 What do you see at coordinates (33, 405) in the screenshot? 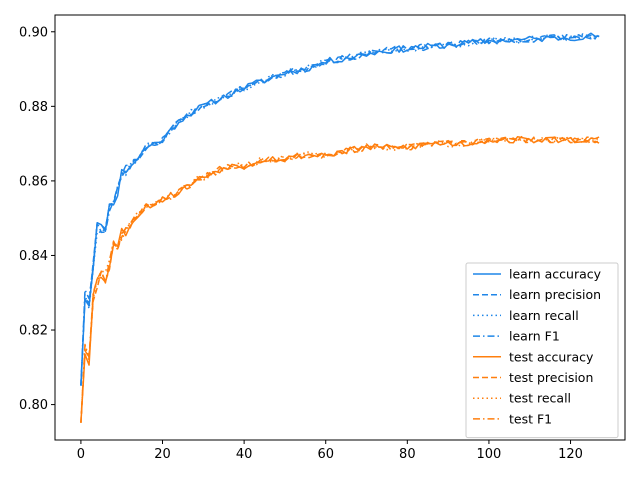
I see `y-tick-label: 0.80` at bounding box center [33, 405].